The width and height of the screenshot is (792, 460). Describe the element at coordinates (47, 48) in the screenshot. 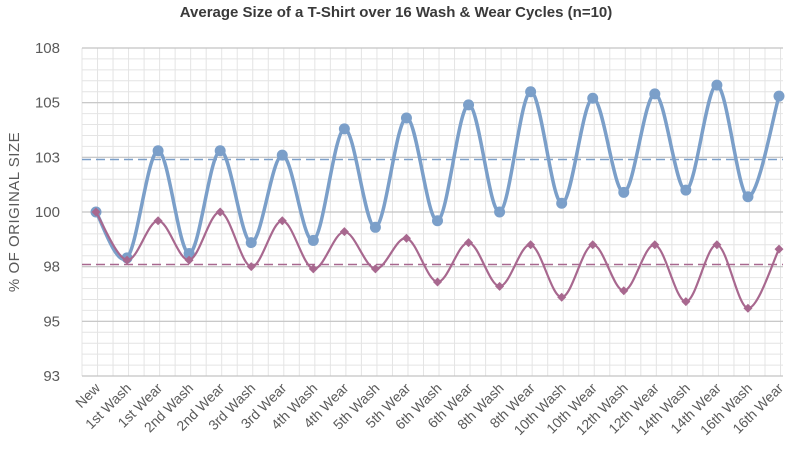

I see `y-tick-label: 108` at that location.